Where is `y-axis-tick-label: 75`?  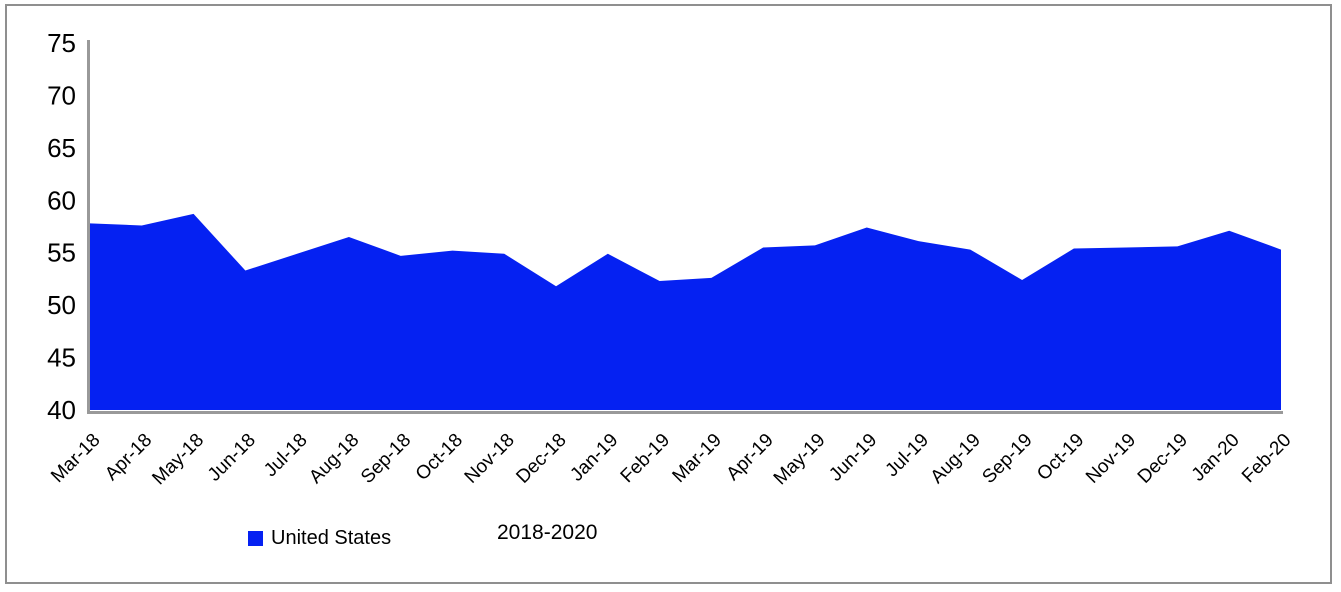
y-axis-tick-label: 75 is located at coordinates (61, 43).